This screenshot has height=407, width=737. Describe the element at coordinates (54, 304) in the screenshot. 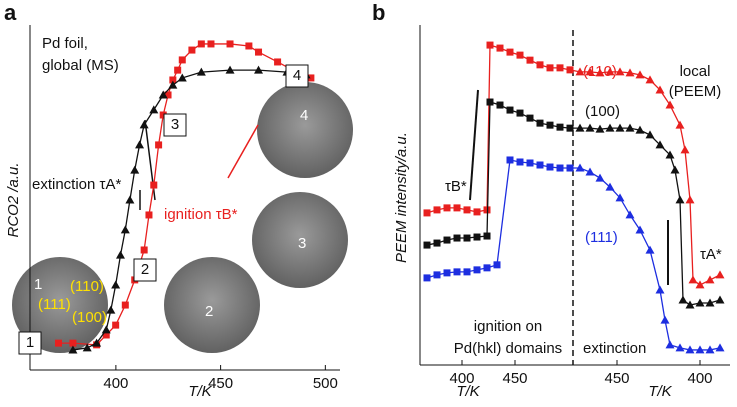

I see `annotation: (111)` at that location.